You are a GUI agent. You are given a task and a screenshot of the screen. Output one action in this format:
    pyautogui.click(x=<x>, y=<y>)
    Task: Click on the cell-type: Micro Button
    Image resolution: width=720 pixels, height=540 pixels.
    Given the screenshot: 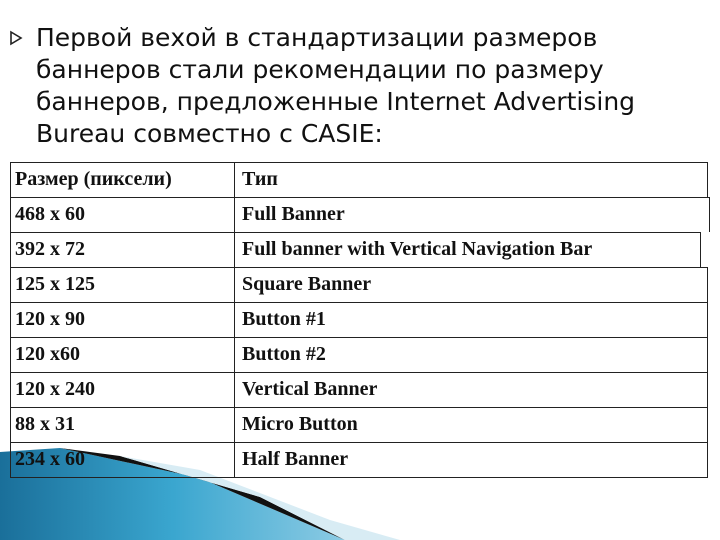 What is the action you would take?
    pyautogui.click(x=300, y=424)
    